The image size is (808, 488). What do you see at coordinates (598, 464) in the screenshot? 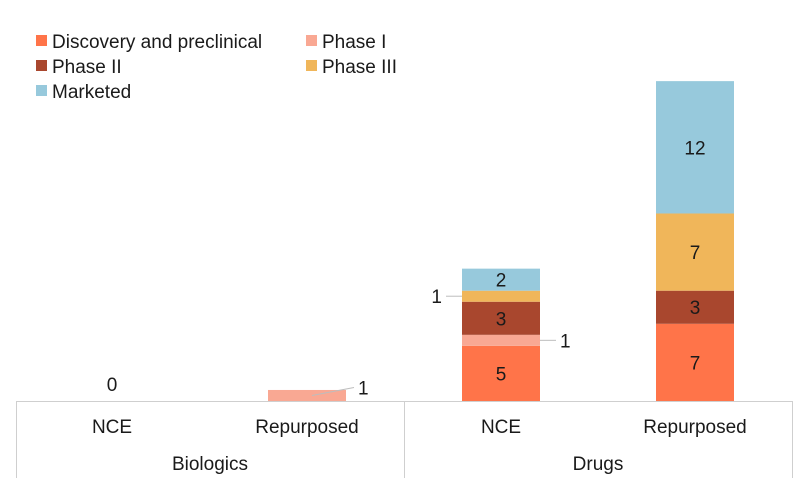
I see `x-group-label: Drugs` at bounding box center [598, 464].